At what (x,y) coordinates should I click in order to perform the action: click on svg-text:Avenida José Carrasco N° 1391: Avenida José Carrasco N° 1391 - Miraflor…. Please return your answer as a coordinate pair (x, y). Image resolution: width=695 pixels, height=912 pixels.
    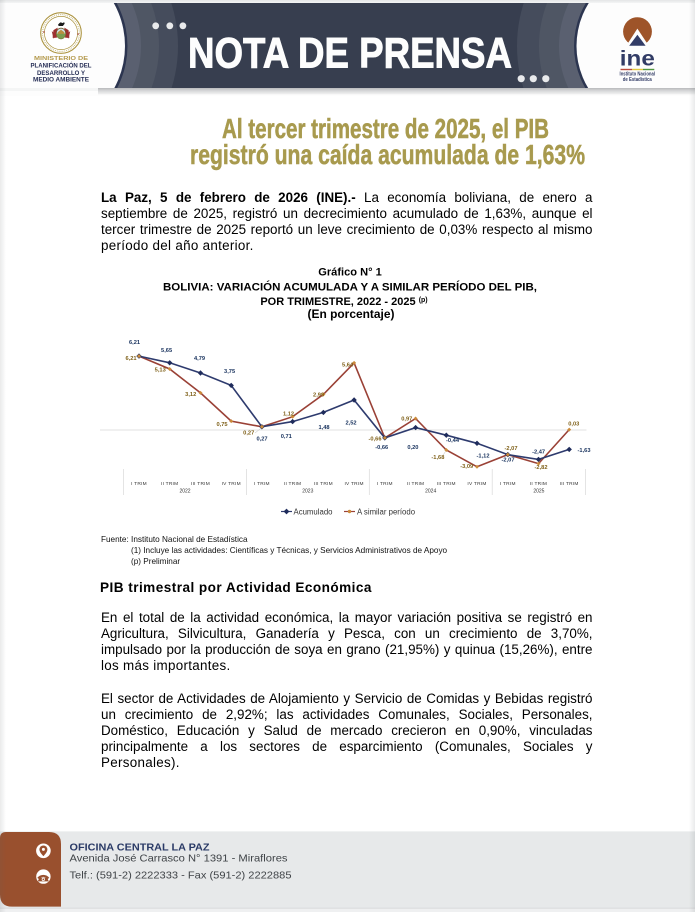
    Looking at the image, I should click on (179, 859).